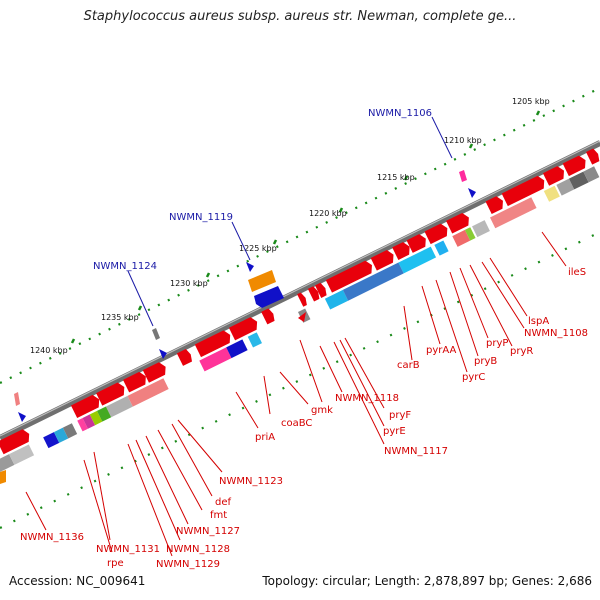 Image resolution: width=600 pixels, height=600 pixels. Describe the element at coordinates (577, 272) in the screenshot. I see `gene-label-red: ileS` at that location.